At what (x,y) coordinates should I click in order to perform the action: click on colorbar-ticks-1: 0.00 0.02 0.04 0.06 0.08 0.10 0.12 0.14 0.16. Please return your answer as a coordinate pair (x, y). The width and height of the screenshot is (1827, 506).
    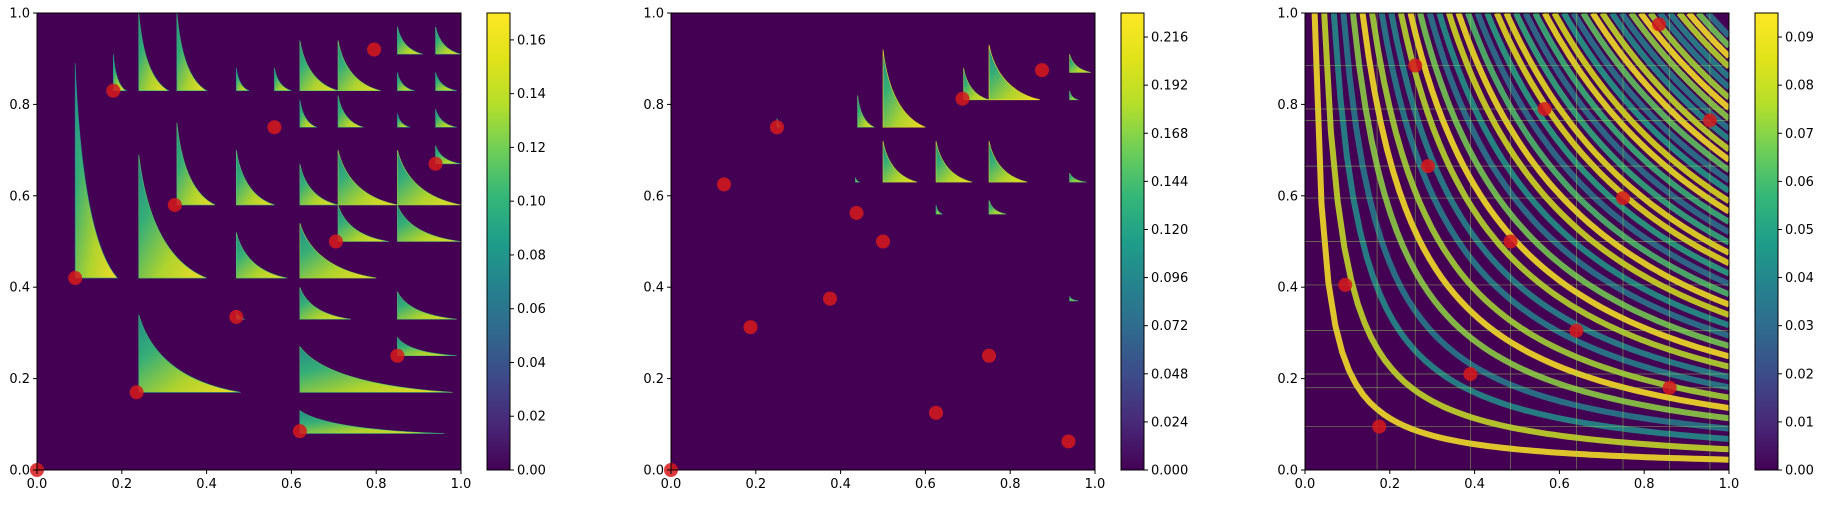
    Looking at the image, I should click on (528, 256).